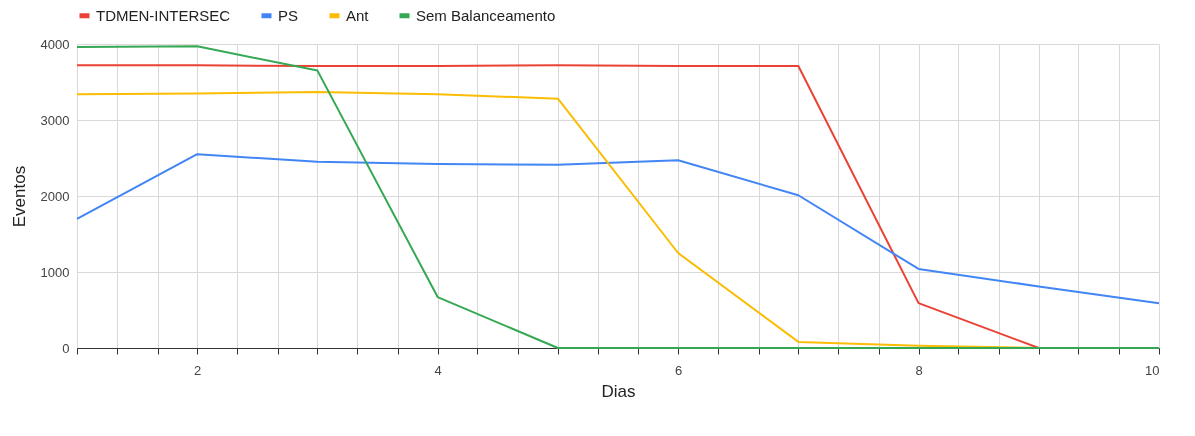  Describe the element at coordinates (1152, 370) in the screenshot. I see `x-tick-label: 10` at that location.